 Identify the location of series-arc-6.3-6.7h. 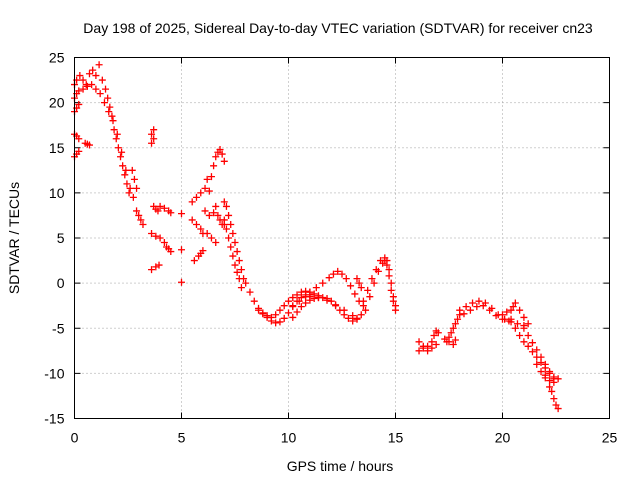
(211, 238).